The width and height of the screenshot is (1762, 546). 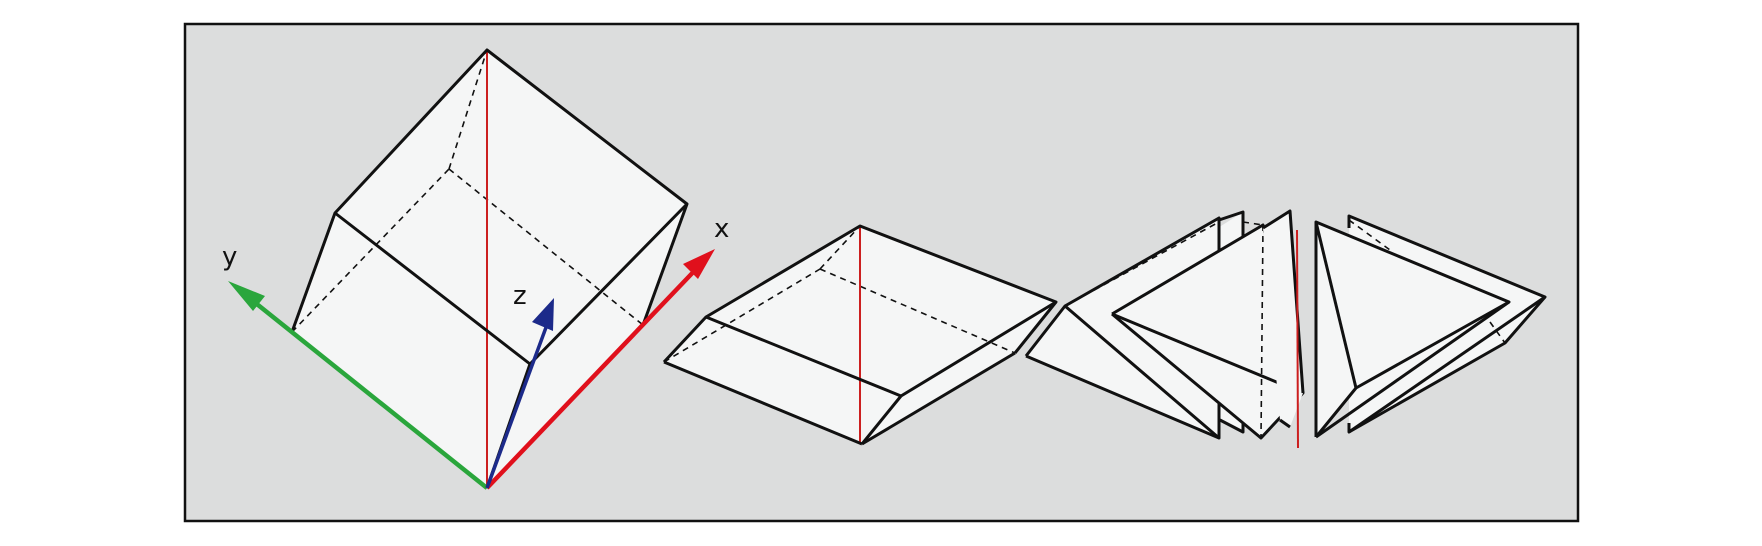 I want to click on flat-cube-edges, so click(x=860, y=335).